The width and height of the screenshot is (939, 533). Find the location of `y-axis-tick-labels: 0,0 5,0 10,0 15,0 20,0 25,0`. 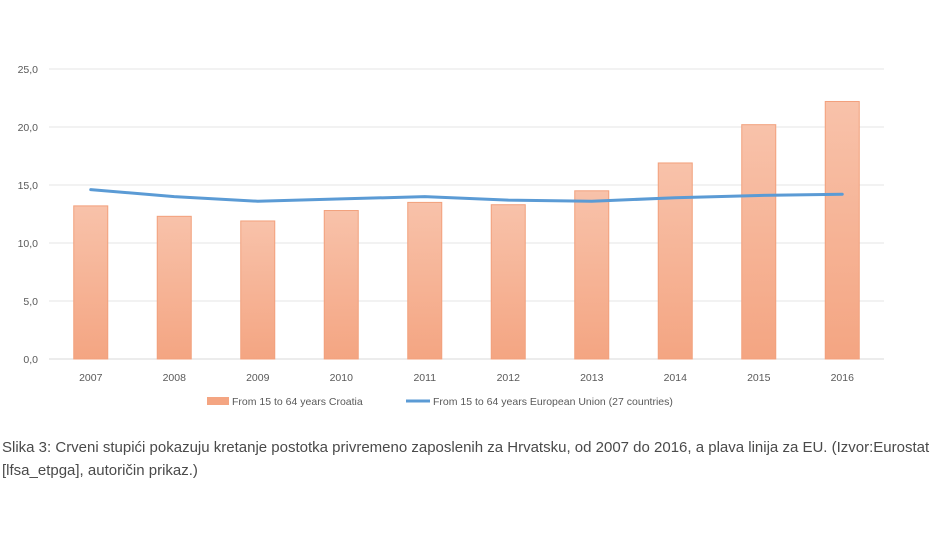

y-axis-tick-labels: 0,0 5,0 10,0 15,0 20,0 25,0 is located at coordinates (28, 215).